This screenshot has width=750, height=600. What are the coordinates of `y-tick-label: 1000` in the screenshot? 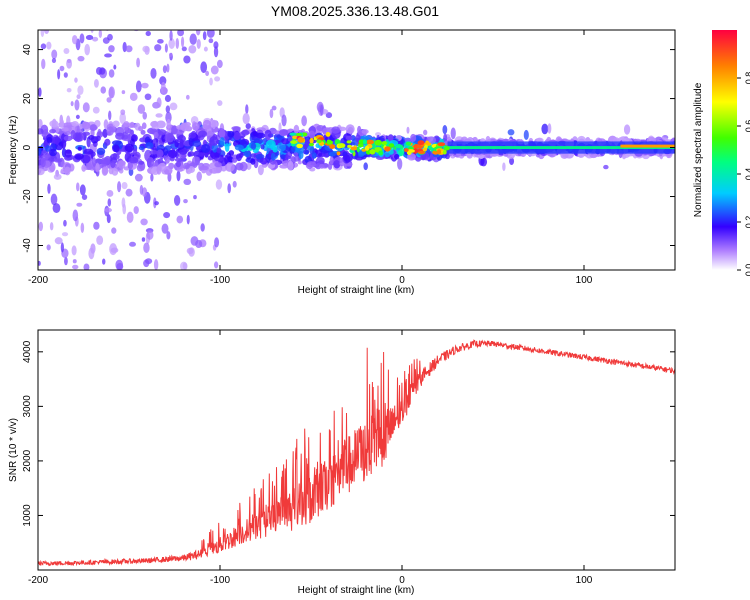 It's located at (27, 515).